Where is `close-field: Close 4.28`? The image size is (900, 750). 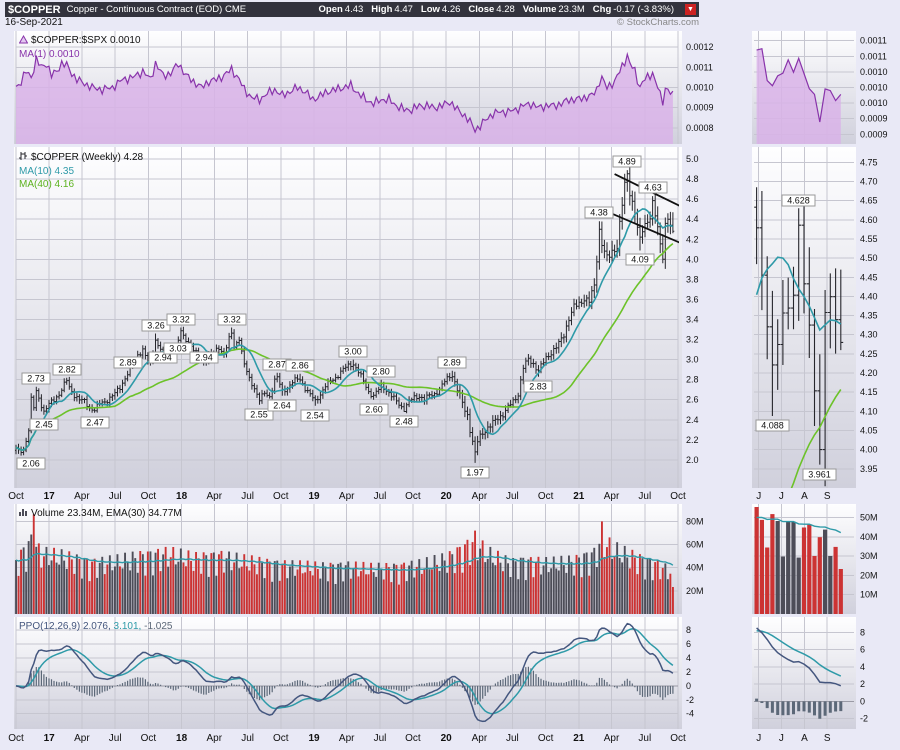
close-field: Close 4.28 is located at coordinates (491, 9).